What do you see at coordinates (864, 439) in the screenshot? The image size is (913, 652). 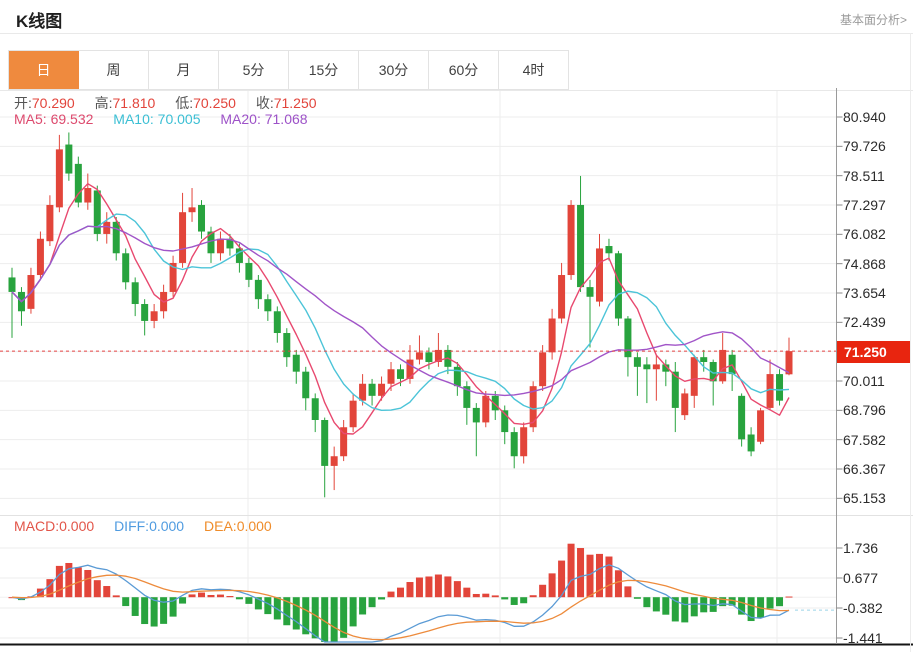 I see `price-axis-label: 67.582` at bounding box center [864, 439].